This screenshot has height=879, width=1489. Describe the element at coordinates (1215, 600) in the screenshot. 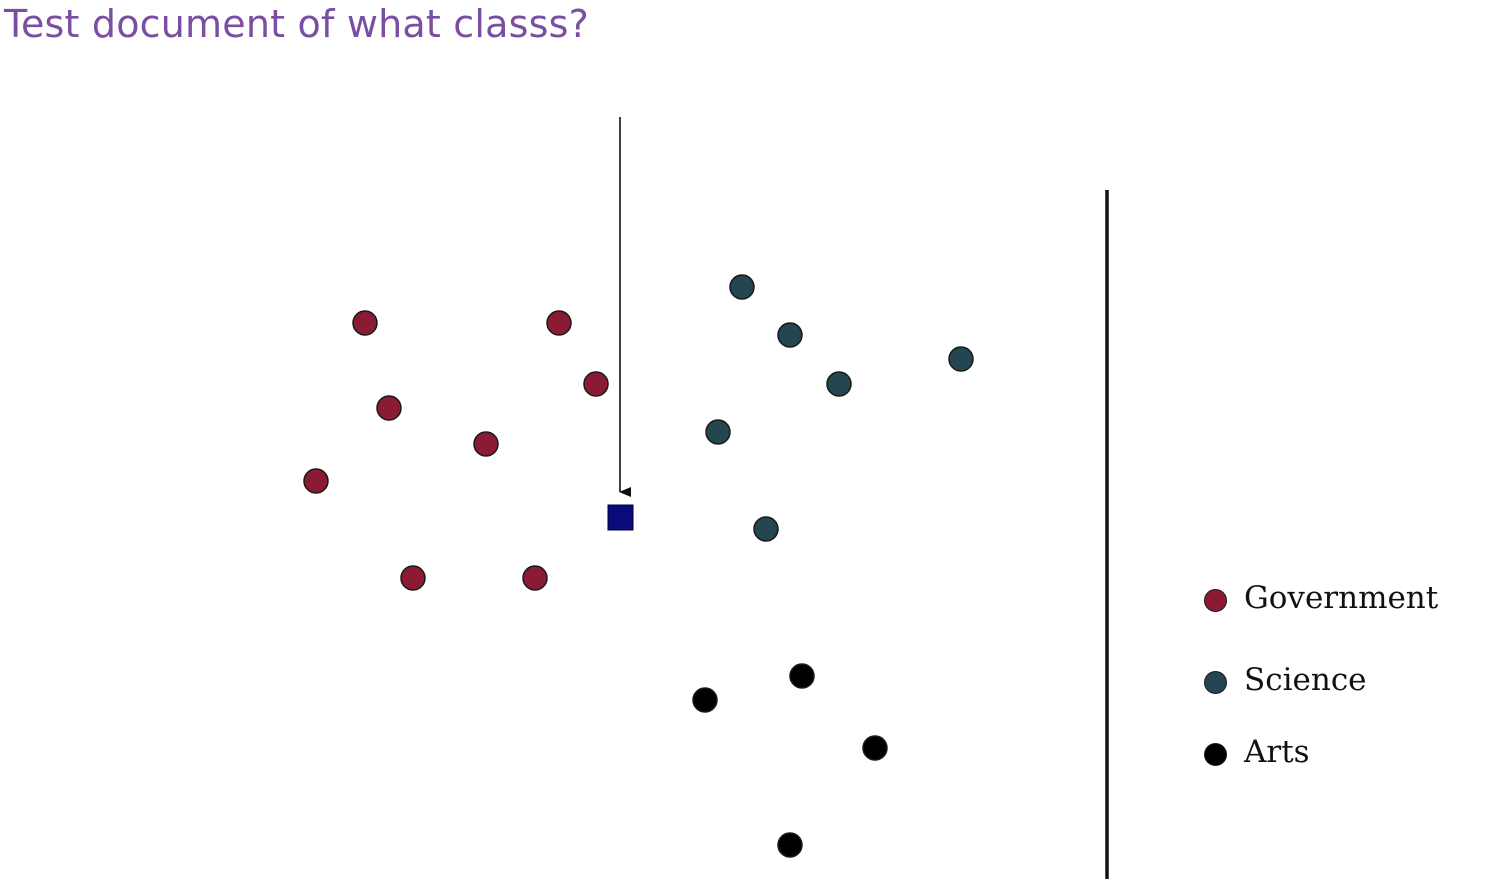

I see `government-dot-icon` at that location.